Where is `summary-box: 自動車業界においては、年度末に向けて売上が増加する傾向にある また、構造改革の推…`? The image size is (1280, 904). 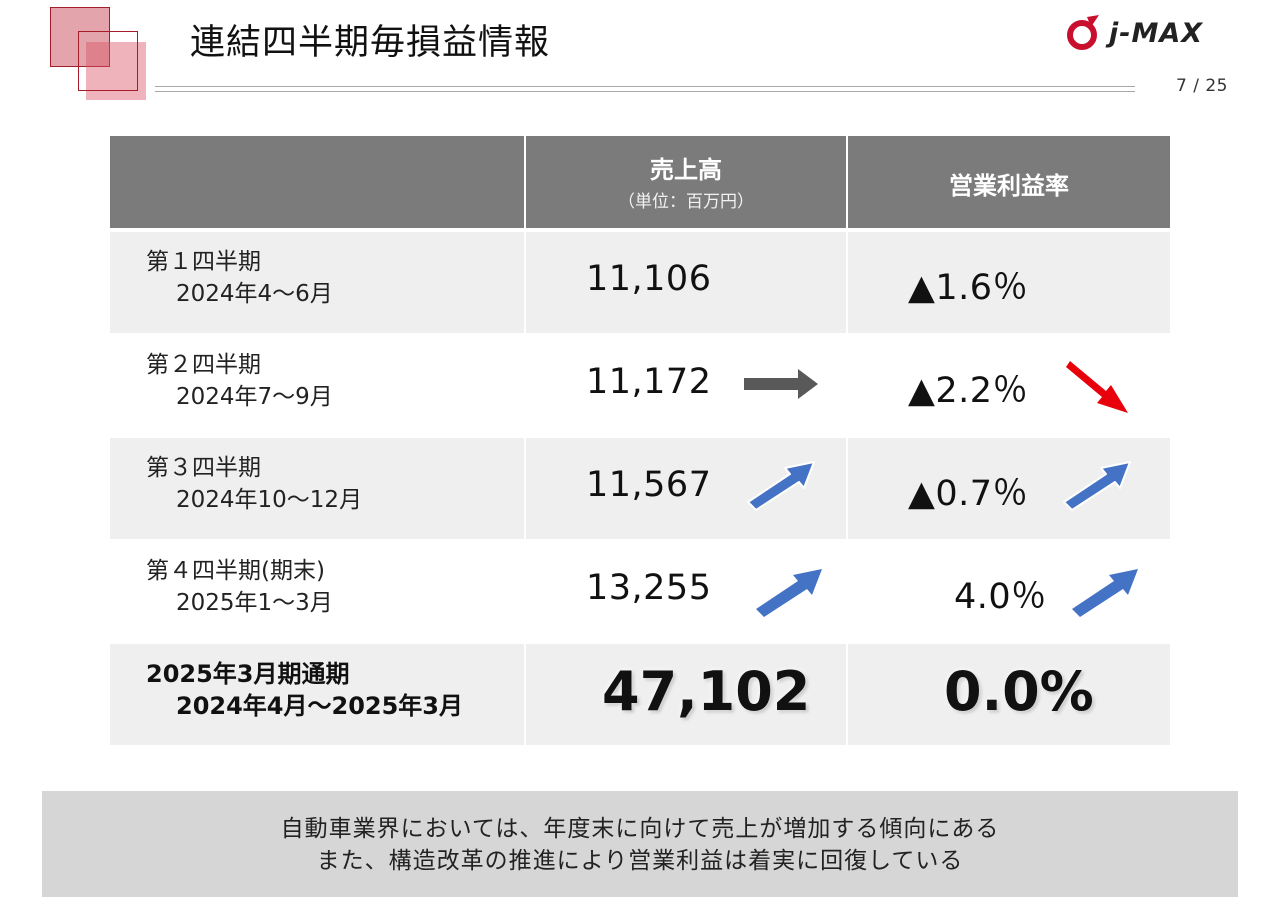 summary-box: 自動車業界においては、年度末に向けて売上が増加する傾向にある また、構造改革の推… is located at coordinates (640, 844).